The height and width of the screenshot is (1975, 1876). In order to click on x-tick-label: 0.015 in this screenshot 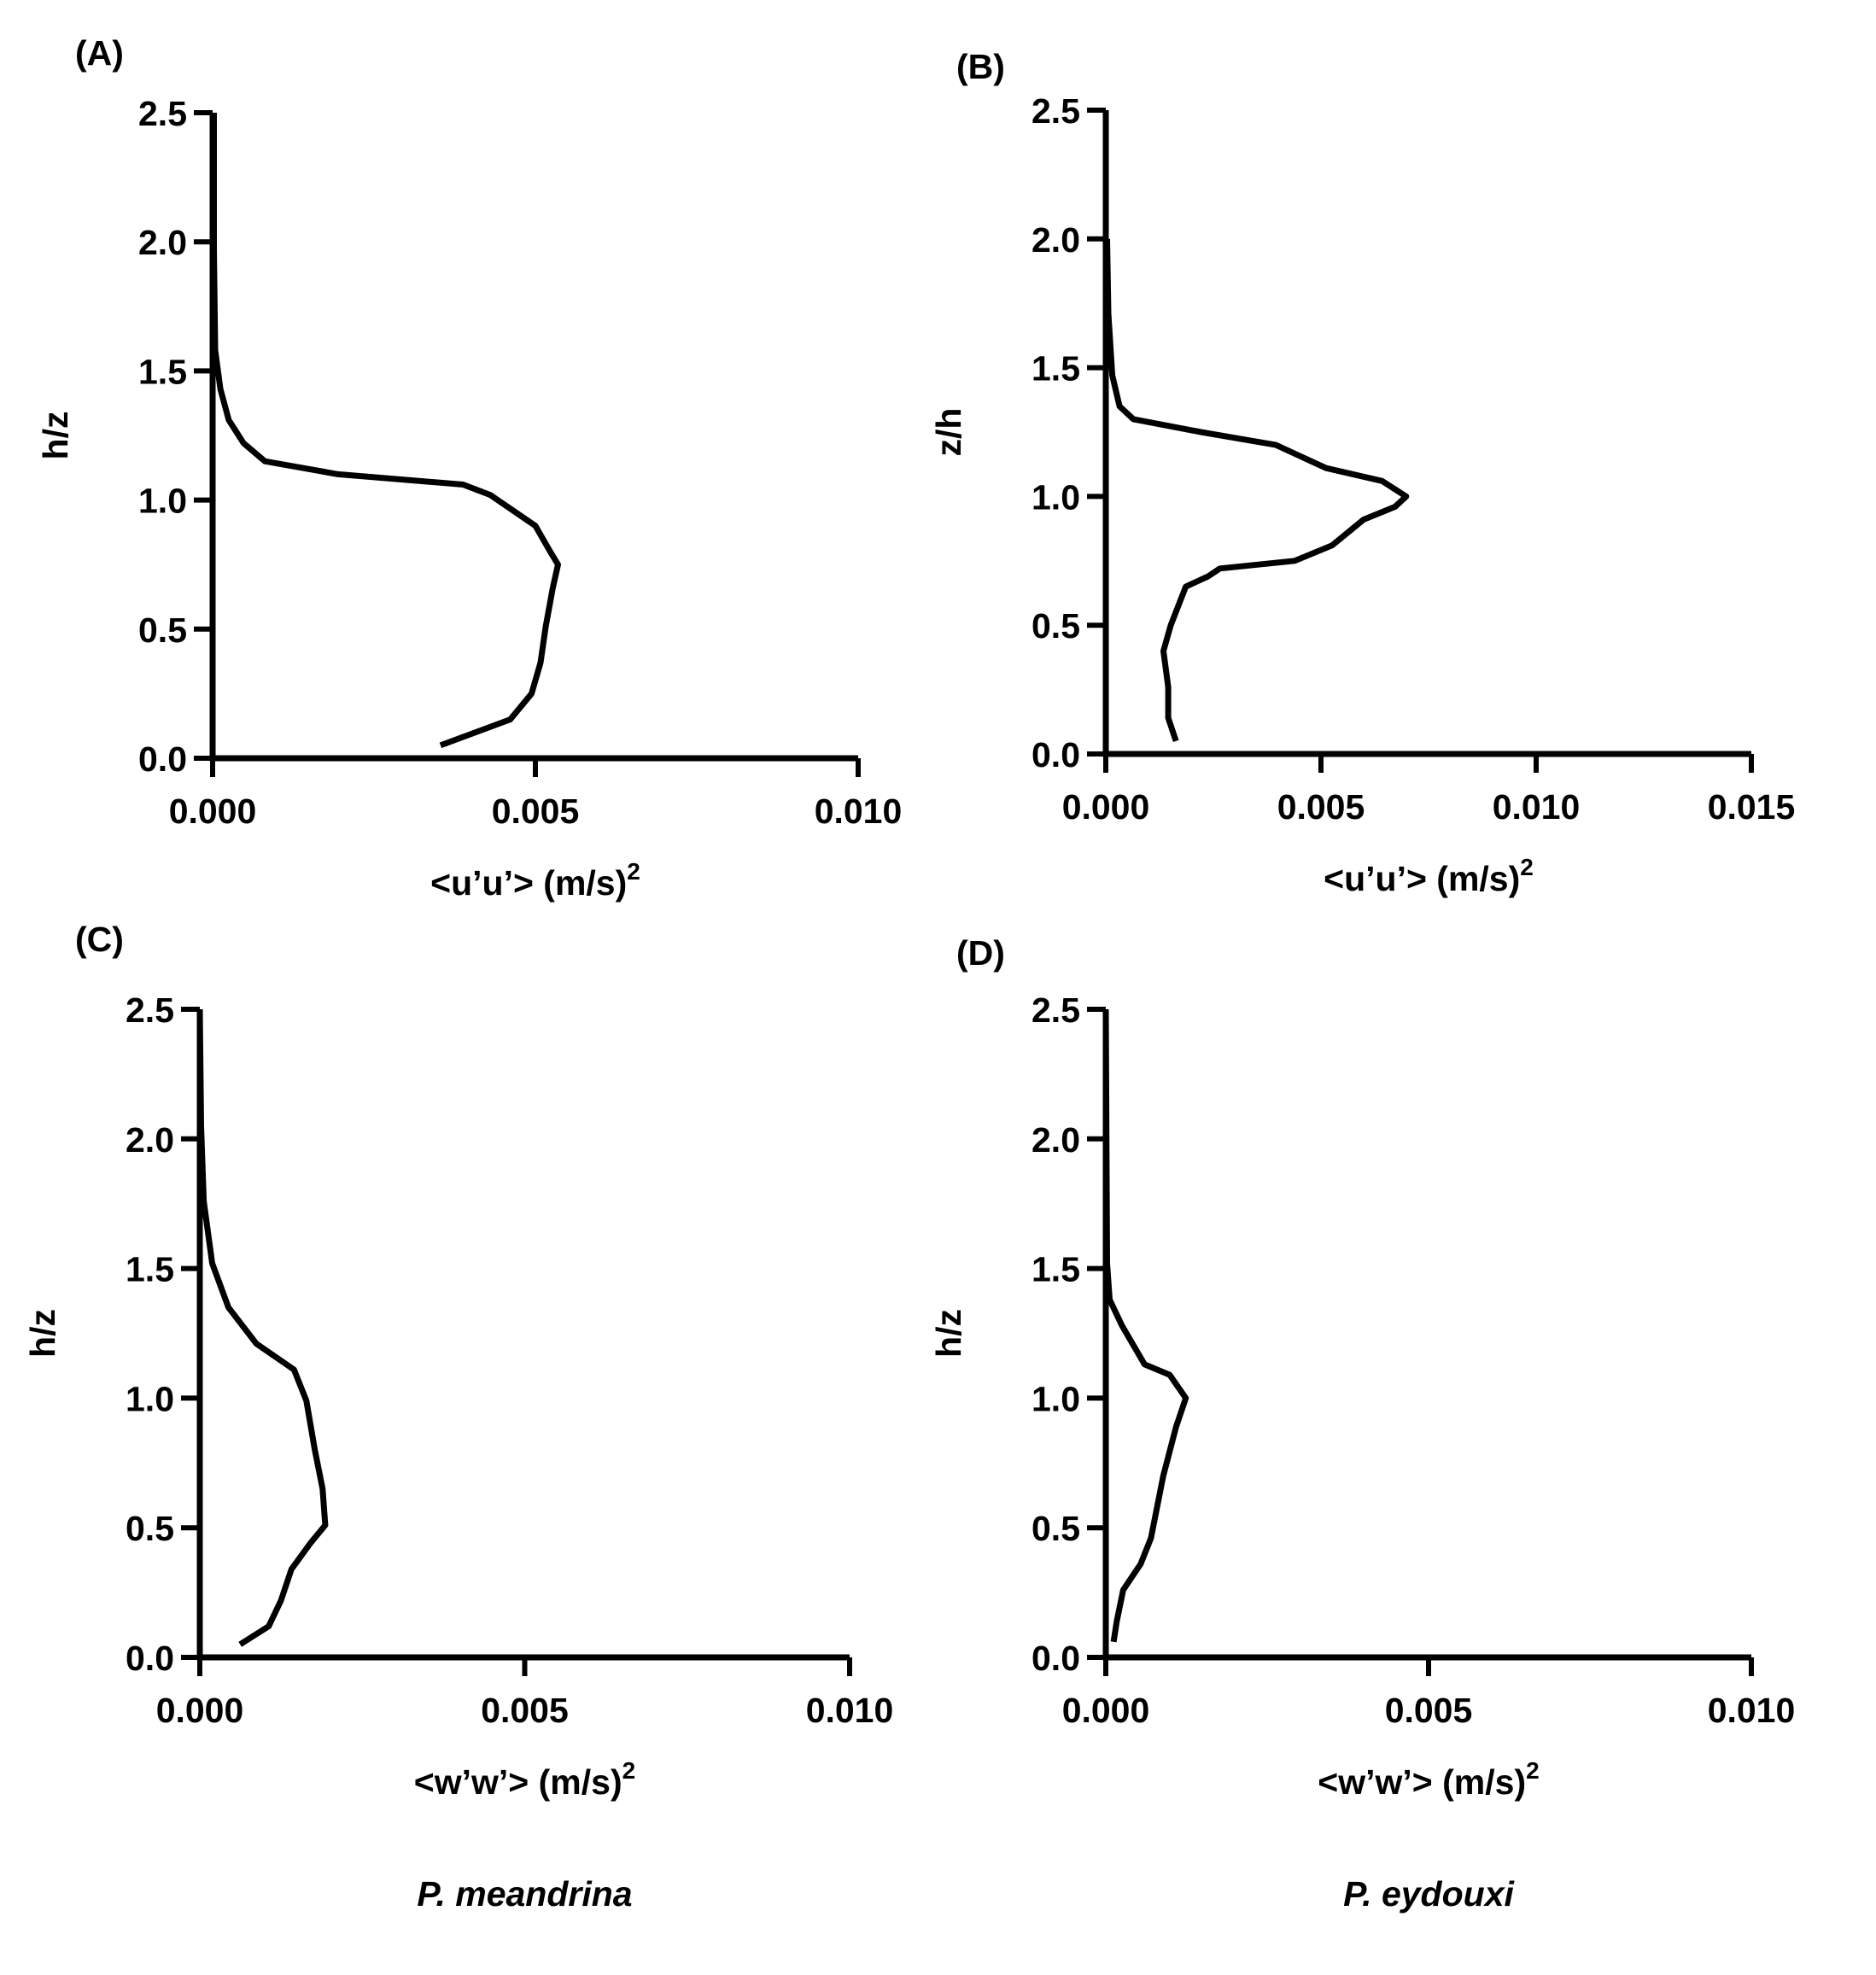, I will do `click(1752, 807)`.